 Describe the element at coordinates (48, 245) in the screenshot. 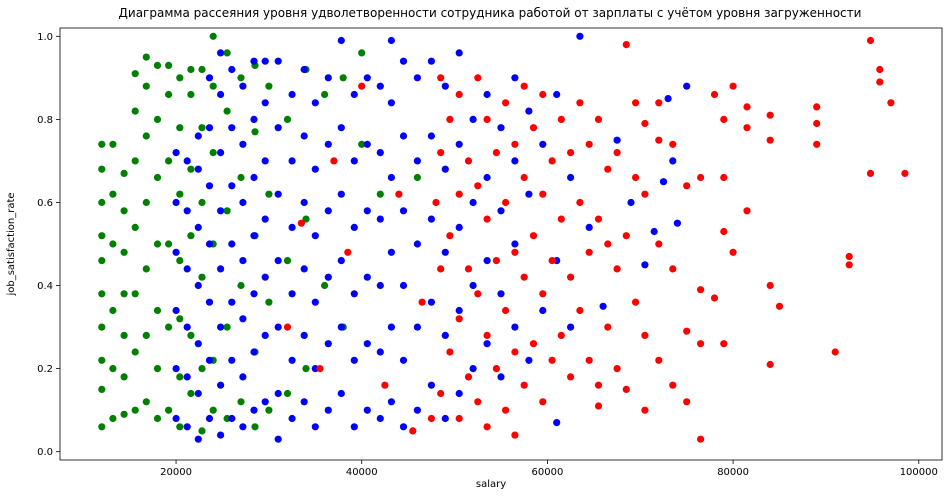

I see `y-axis: 0.0 0.2 0.4 0.6 0.8 1.0` at that location.